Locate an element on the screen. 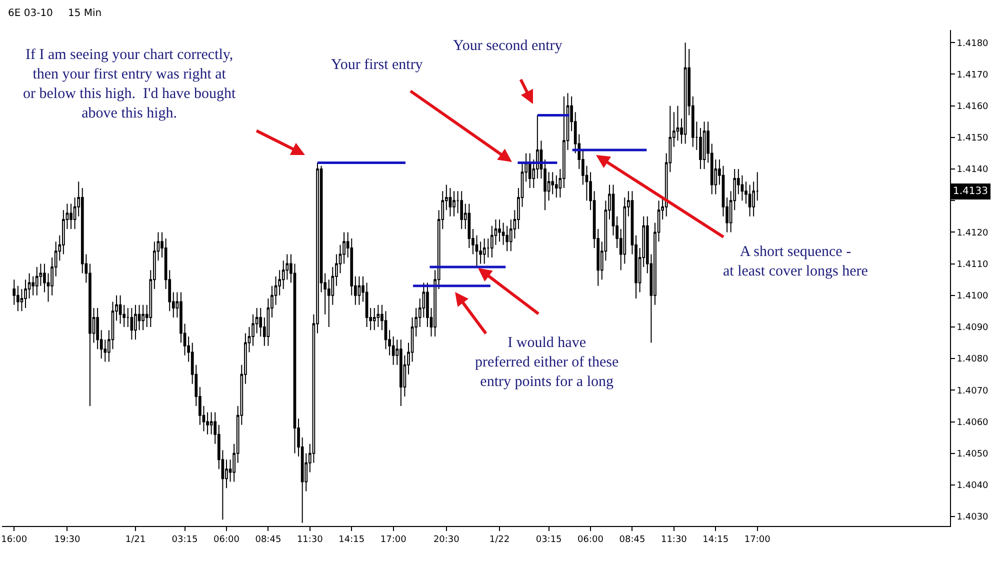  x-tick-label: 19:30 is located at coordinates (67, 539).